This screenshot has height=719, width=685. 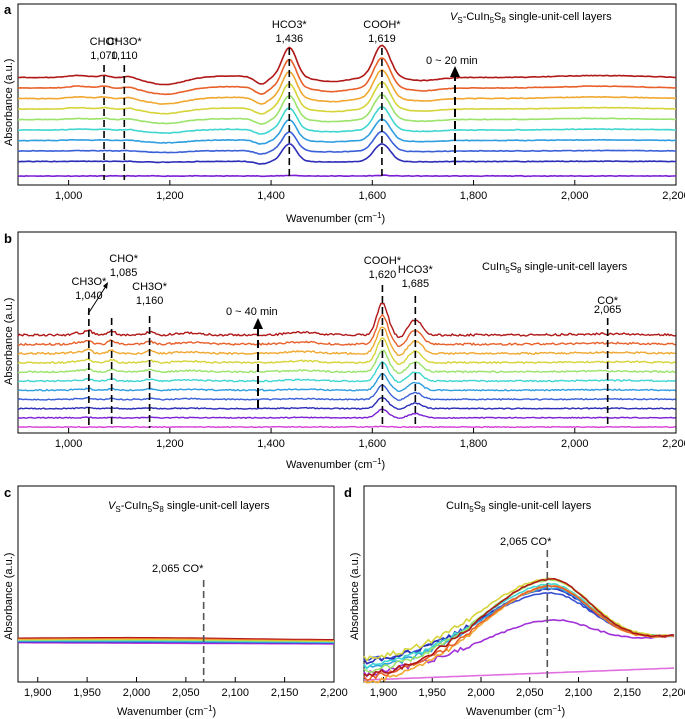 What do you see at coordinates (87, 693) in the screenshot?
I see `panel-c-xtick-label: 1,950` at bounding box center [87, 693].